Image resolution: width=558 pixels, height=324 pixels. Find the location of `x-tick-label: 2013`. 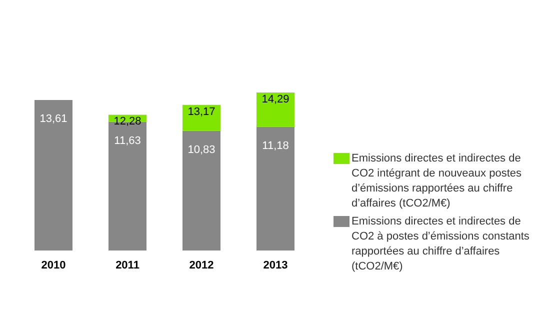

x-tick-label: 2013 is located at coordinates (275, 266).